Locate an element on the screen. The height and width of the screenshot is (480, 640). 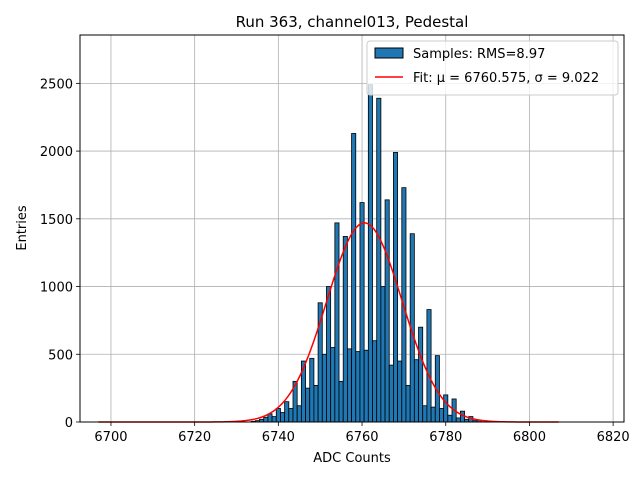
x-axis-ticks: 6700 6720 6740 6760 6780 6800 6820 is located at coordinates (362, 433).